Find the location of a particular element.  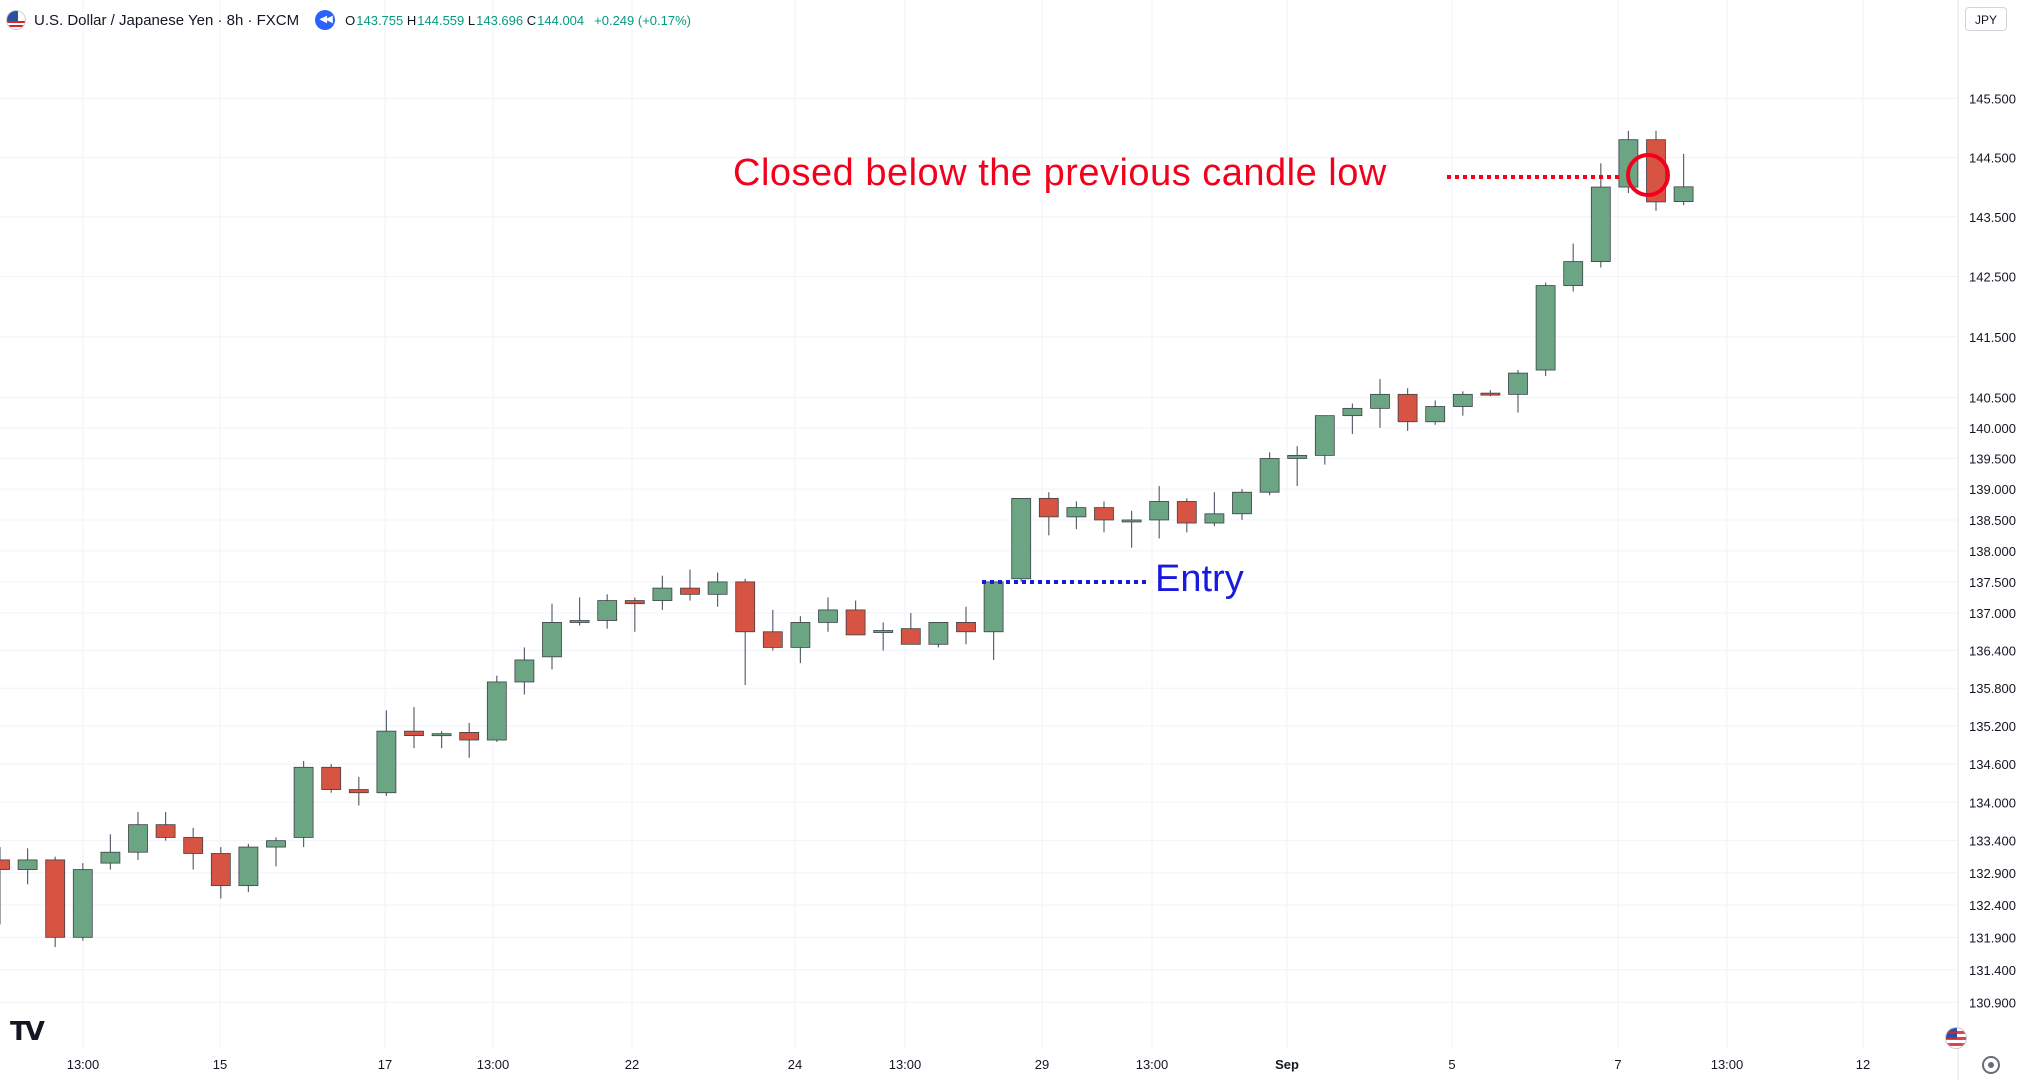

red-circle-marker is located at coordinates (1648, 175).